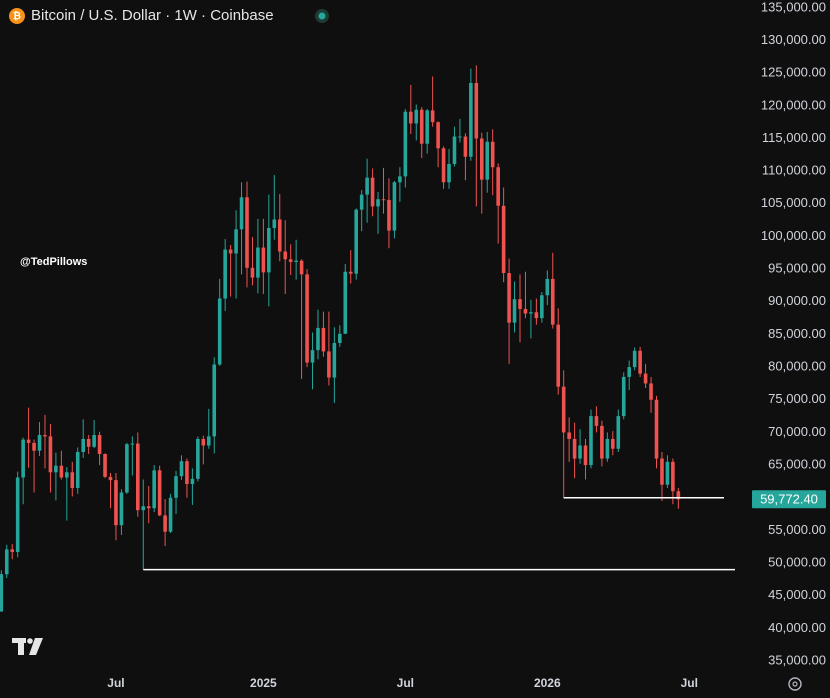 The width and height of the screenshot is (830, 698). I want to click on settings-icon, so click(795, 684).